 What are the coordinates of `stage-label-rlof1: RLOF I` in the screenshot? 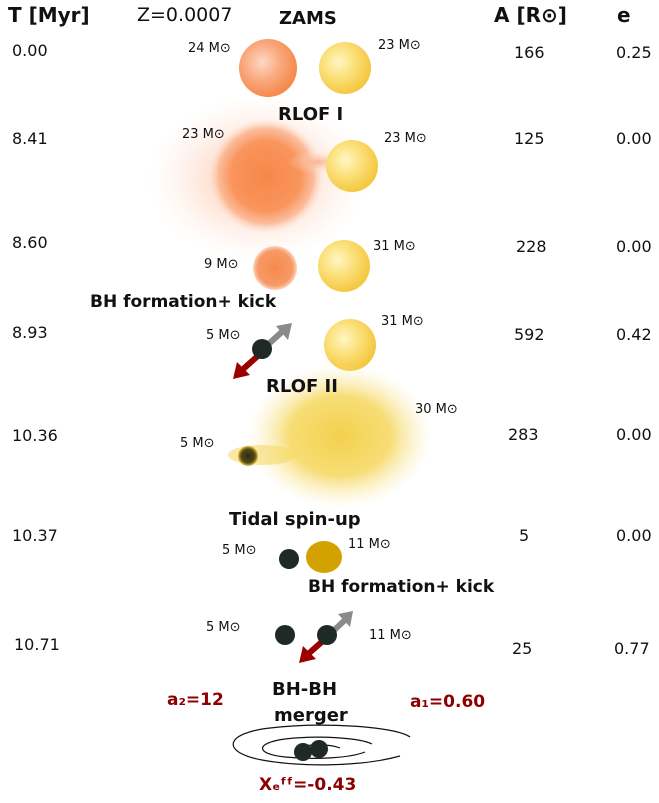 It's located at (311, 114).